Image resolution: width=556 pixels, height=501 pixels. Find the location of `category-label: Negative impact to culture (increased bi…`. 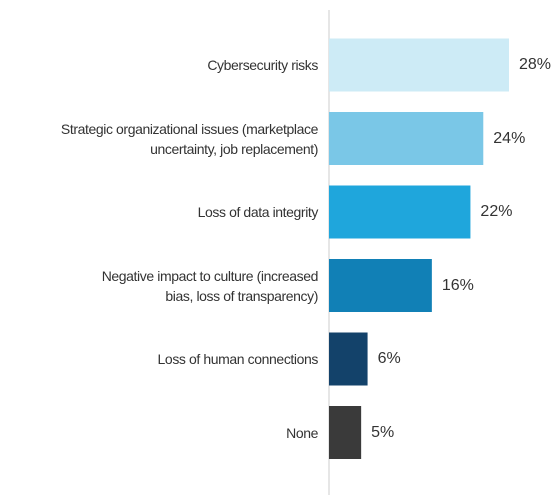

category-label: Negative impact to culture (increased bi… is located at coordinates (210, 285).